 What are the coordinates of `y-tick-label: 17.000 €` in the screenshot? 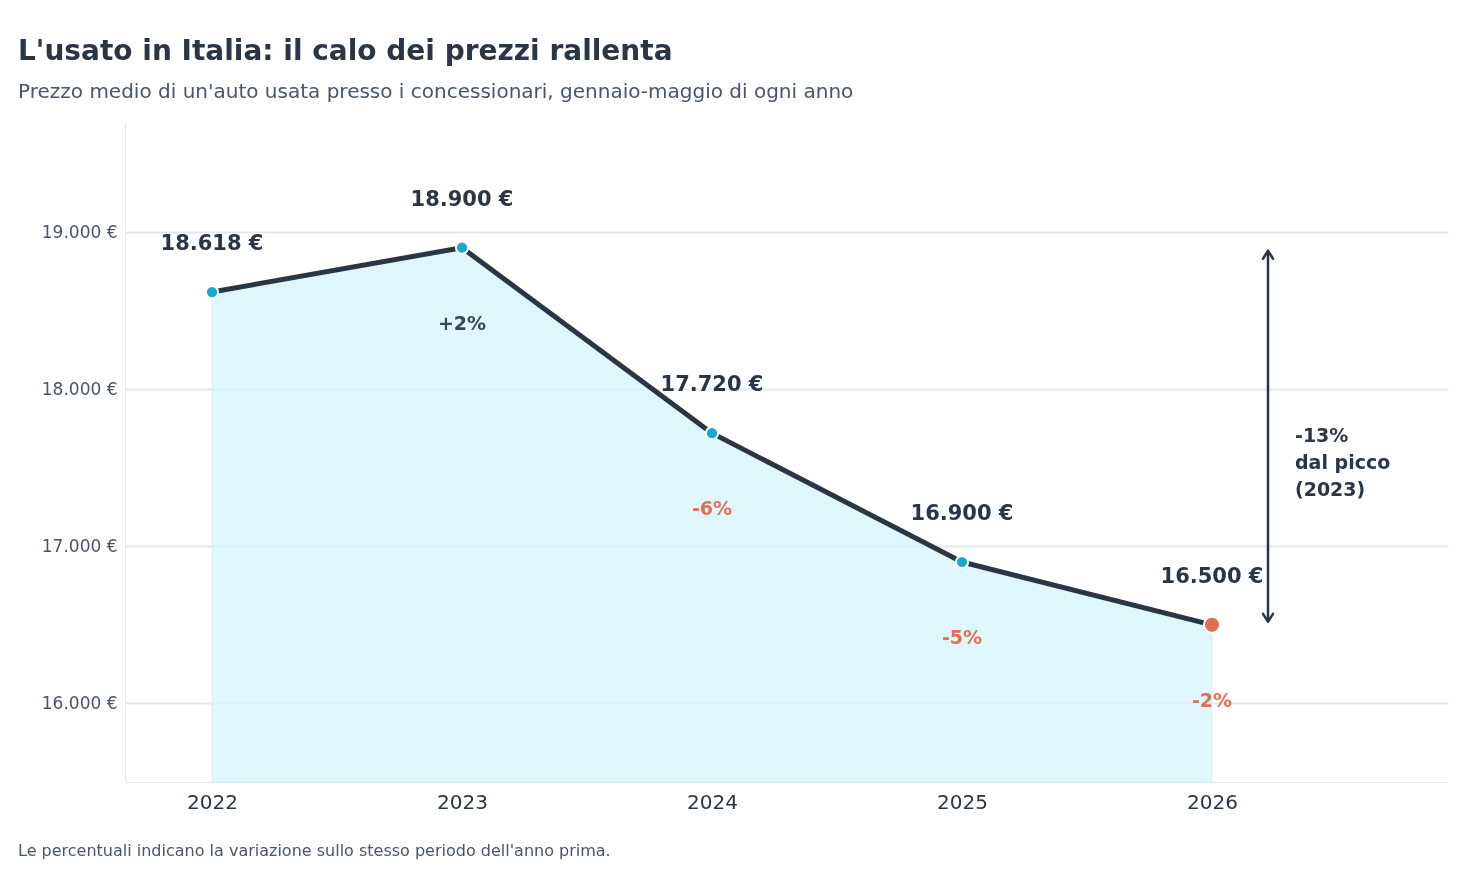 It's located at (79, 545).